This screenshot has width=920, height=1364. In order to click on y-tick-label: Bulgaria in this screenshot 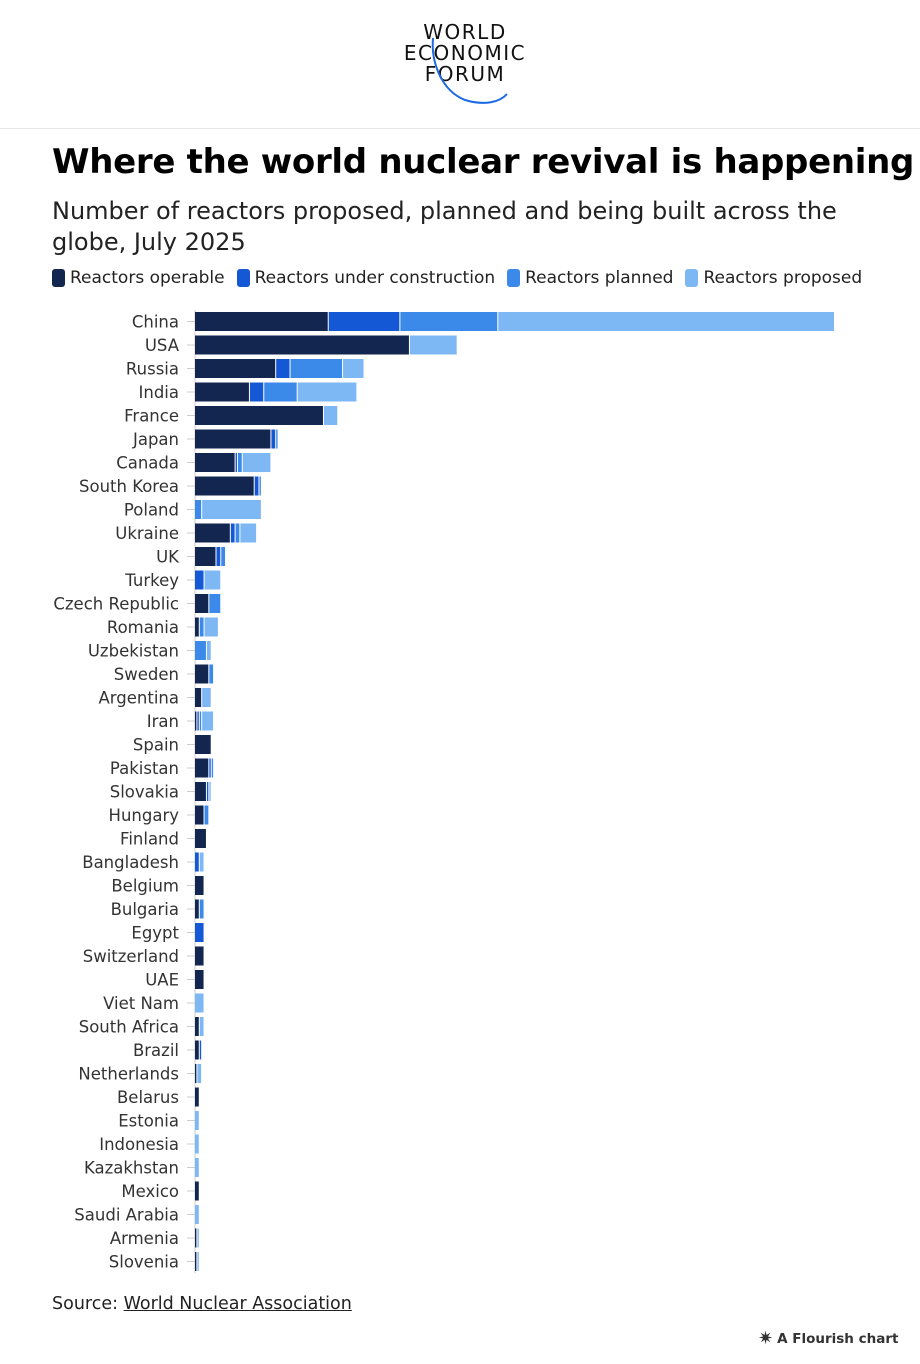, I will do `click(145, 909)`.